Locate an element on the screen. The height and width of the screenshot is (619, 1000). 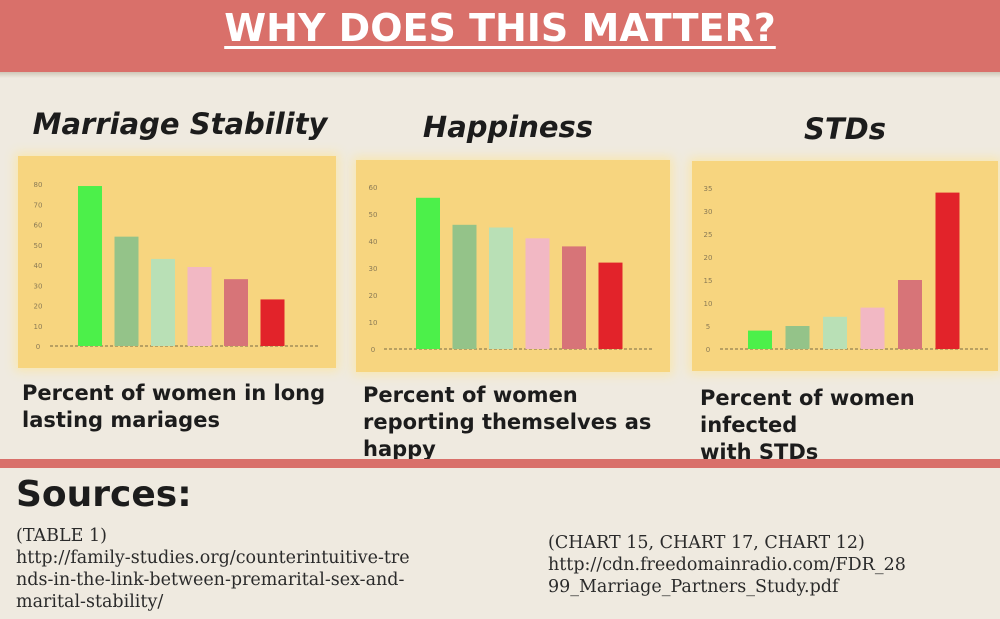
caption-line: Percent of women in long is located at coordinates (174, 393).